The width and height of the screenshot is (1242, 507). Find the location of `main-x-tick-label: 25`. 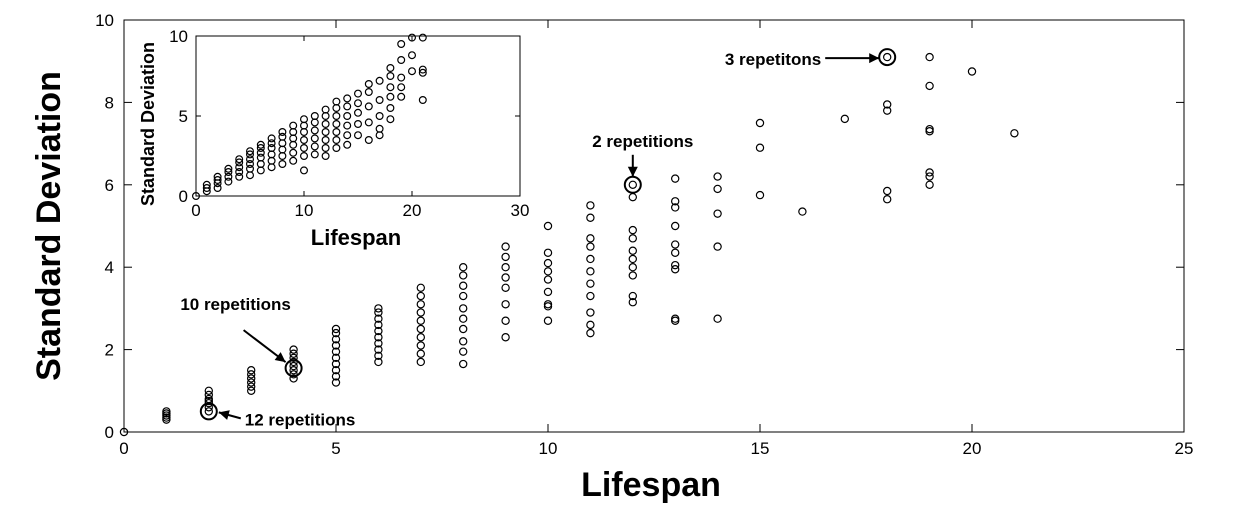

main-x-tick-label: 25 is located at coordinates (1184, 448).